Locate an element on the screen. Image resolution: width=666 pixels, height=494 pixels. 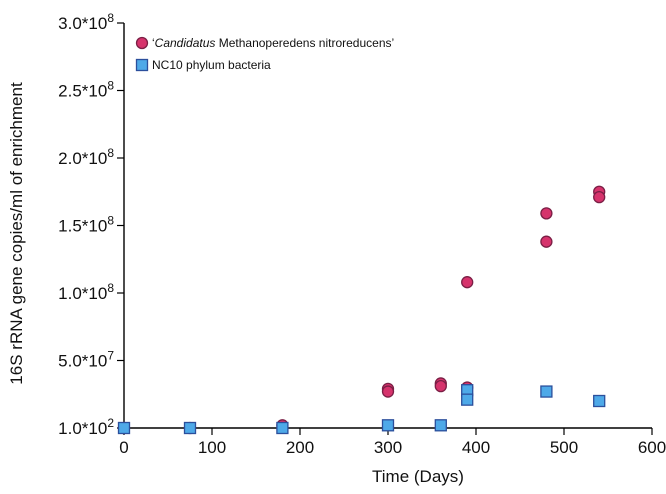
legend-marker-square is located at coordinates (142, 65).